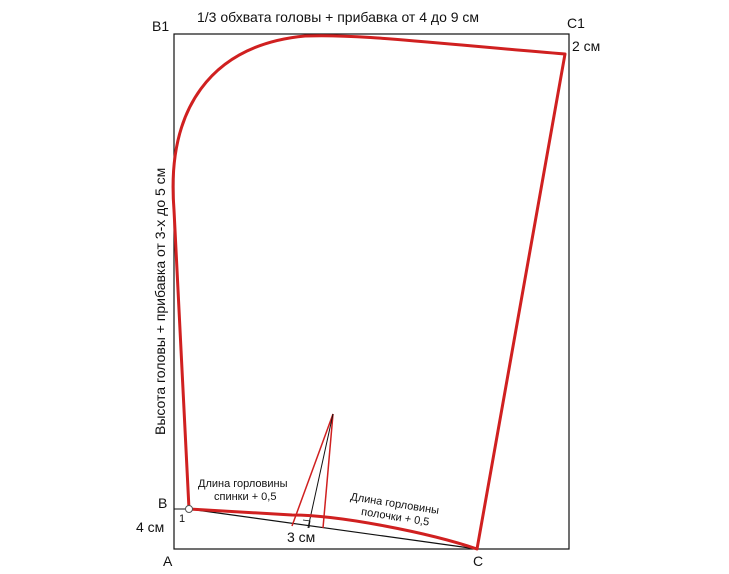 This screenshot has width=729, height=574. What do you see at coordinates (243, 484) in the screenshot?
I see `back-neck-label-line1: Длина горловины` at bounding box center [243, 484].